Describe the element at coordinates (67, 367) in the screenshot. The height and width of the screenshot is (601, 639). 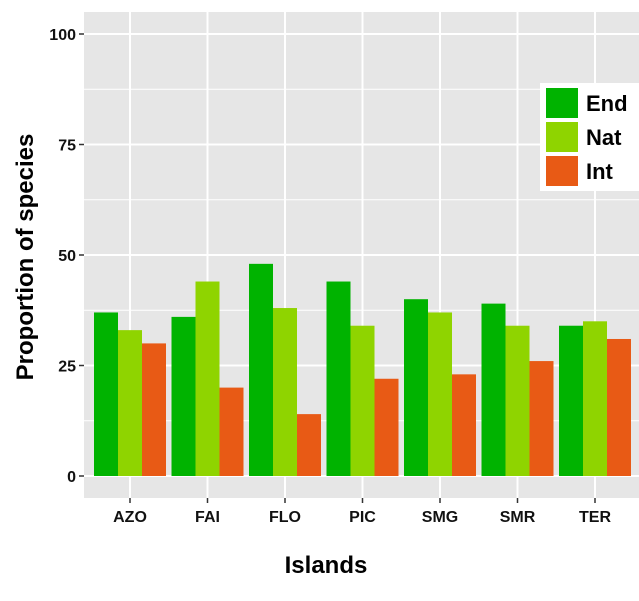
I see `y-tick-label: 25` at that location.